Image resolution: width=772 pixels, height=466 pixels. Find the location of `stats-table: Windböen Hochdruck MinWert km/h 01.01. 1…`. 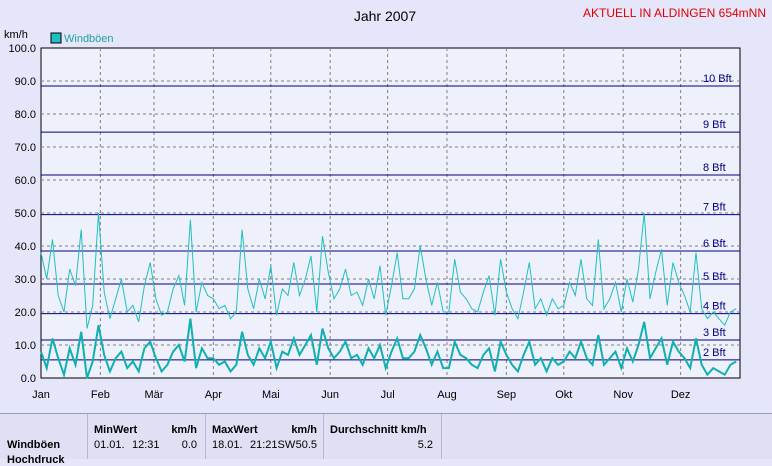

stats-table: Windböen Hochdruck MinWert km/h 01.01. 1… is located at coordinates (386, 439).